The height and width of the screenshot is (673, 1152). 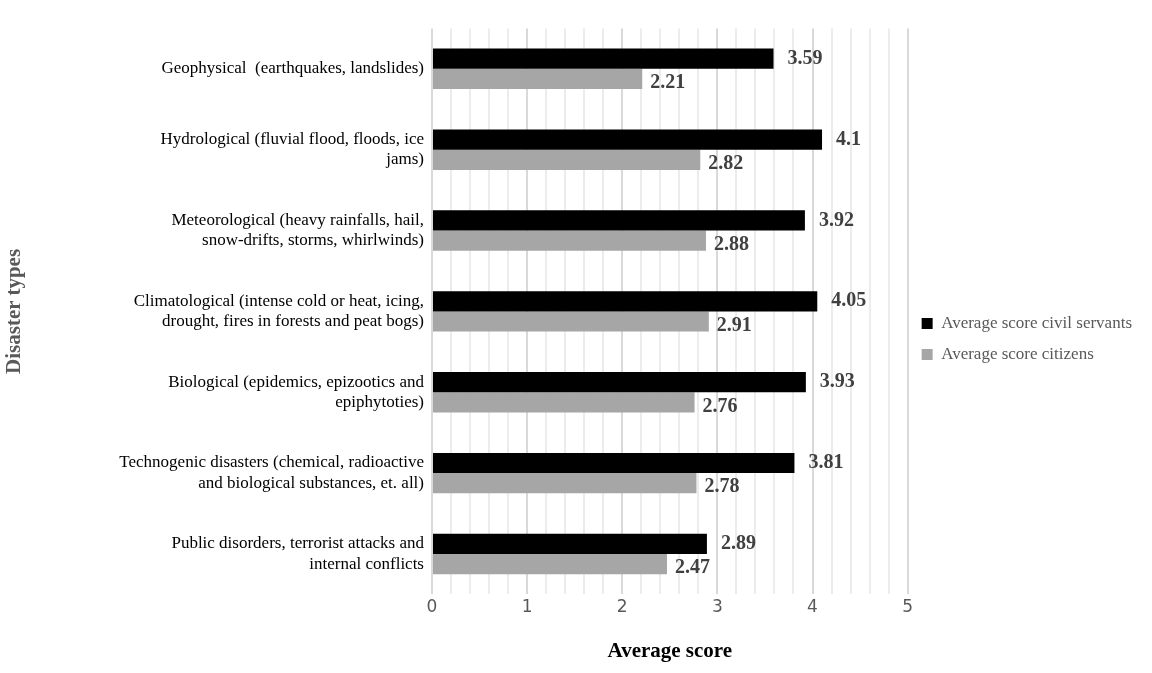 I want to click on data-label: 2.76, so click(x=720, y=404).